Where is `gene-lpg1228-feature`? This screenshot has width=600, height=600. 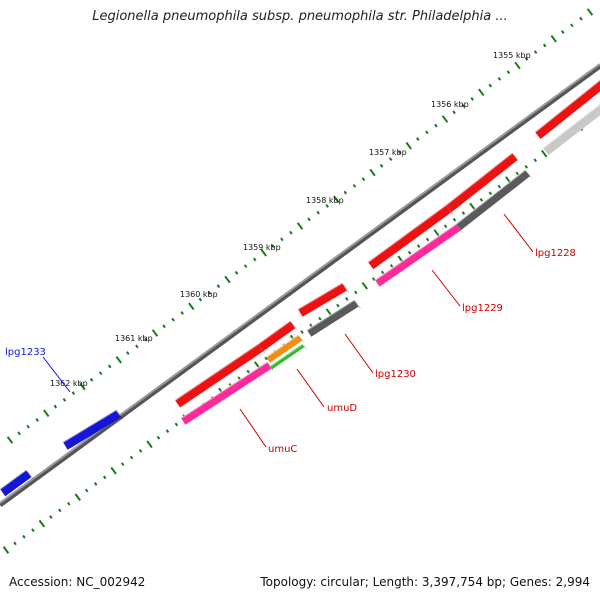 gene-lpg1228-feature is located at coordinates (493, 200).